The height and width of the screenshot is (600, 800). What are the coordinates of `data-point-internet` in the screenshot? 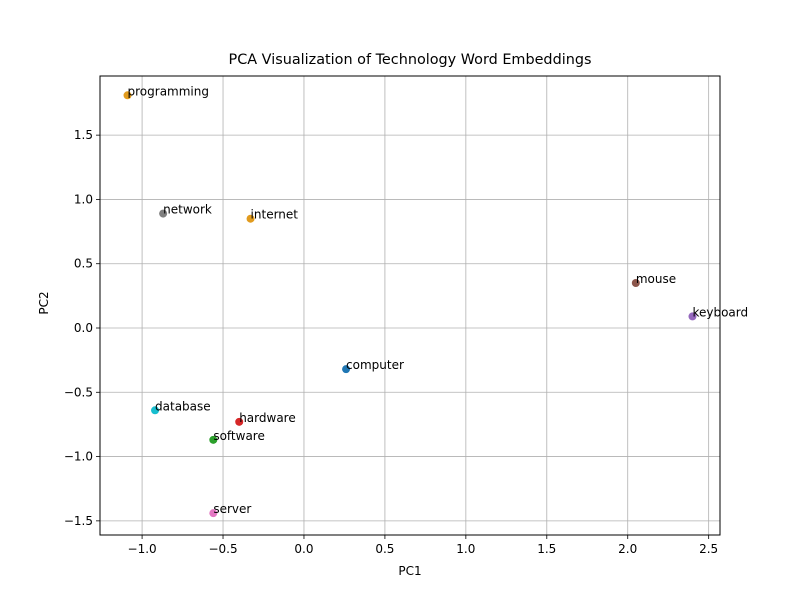 It's located at (250, 218).